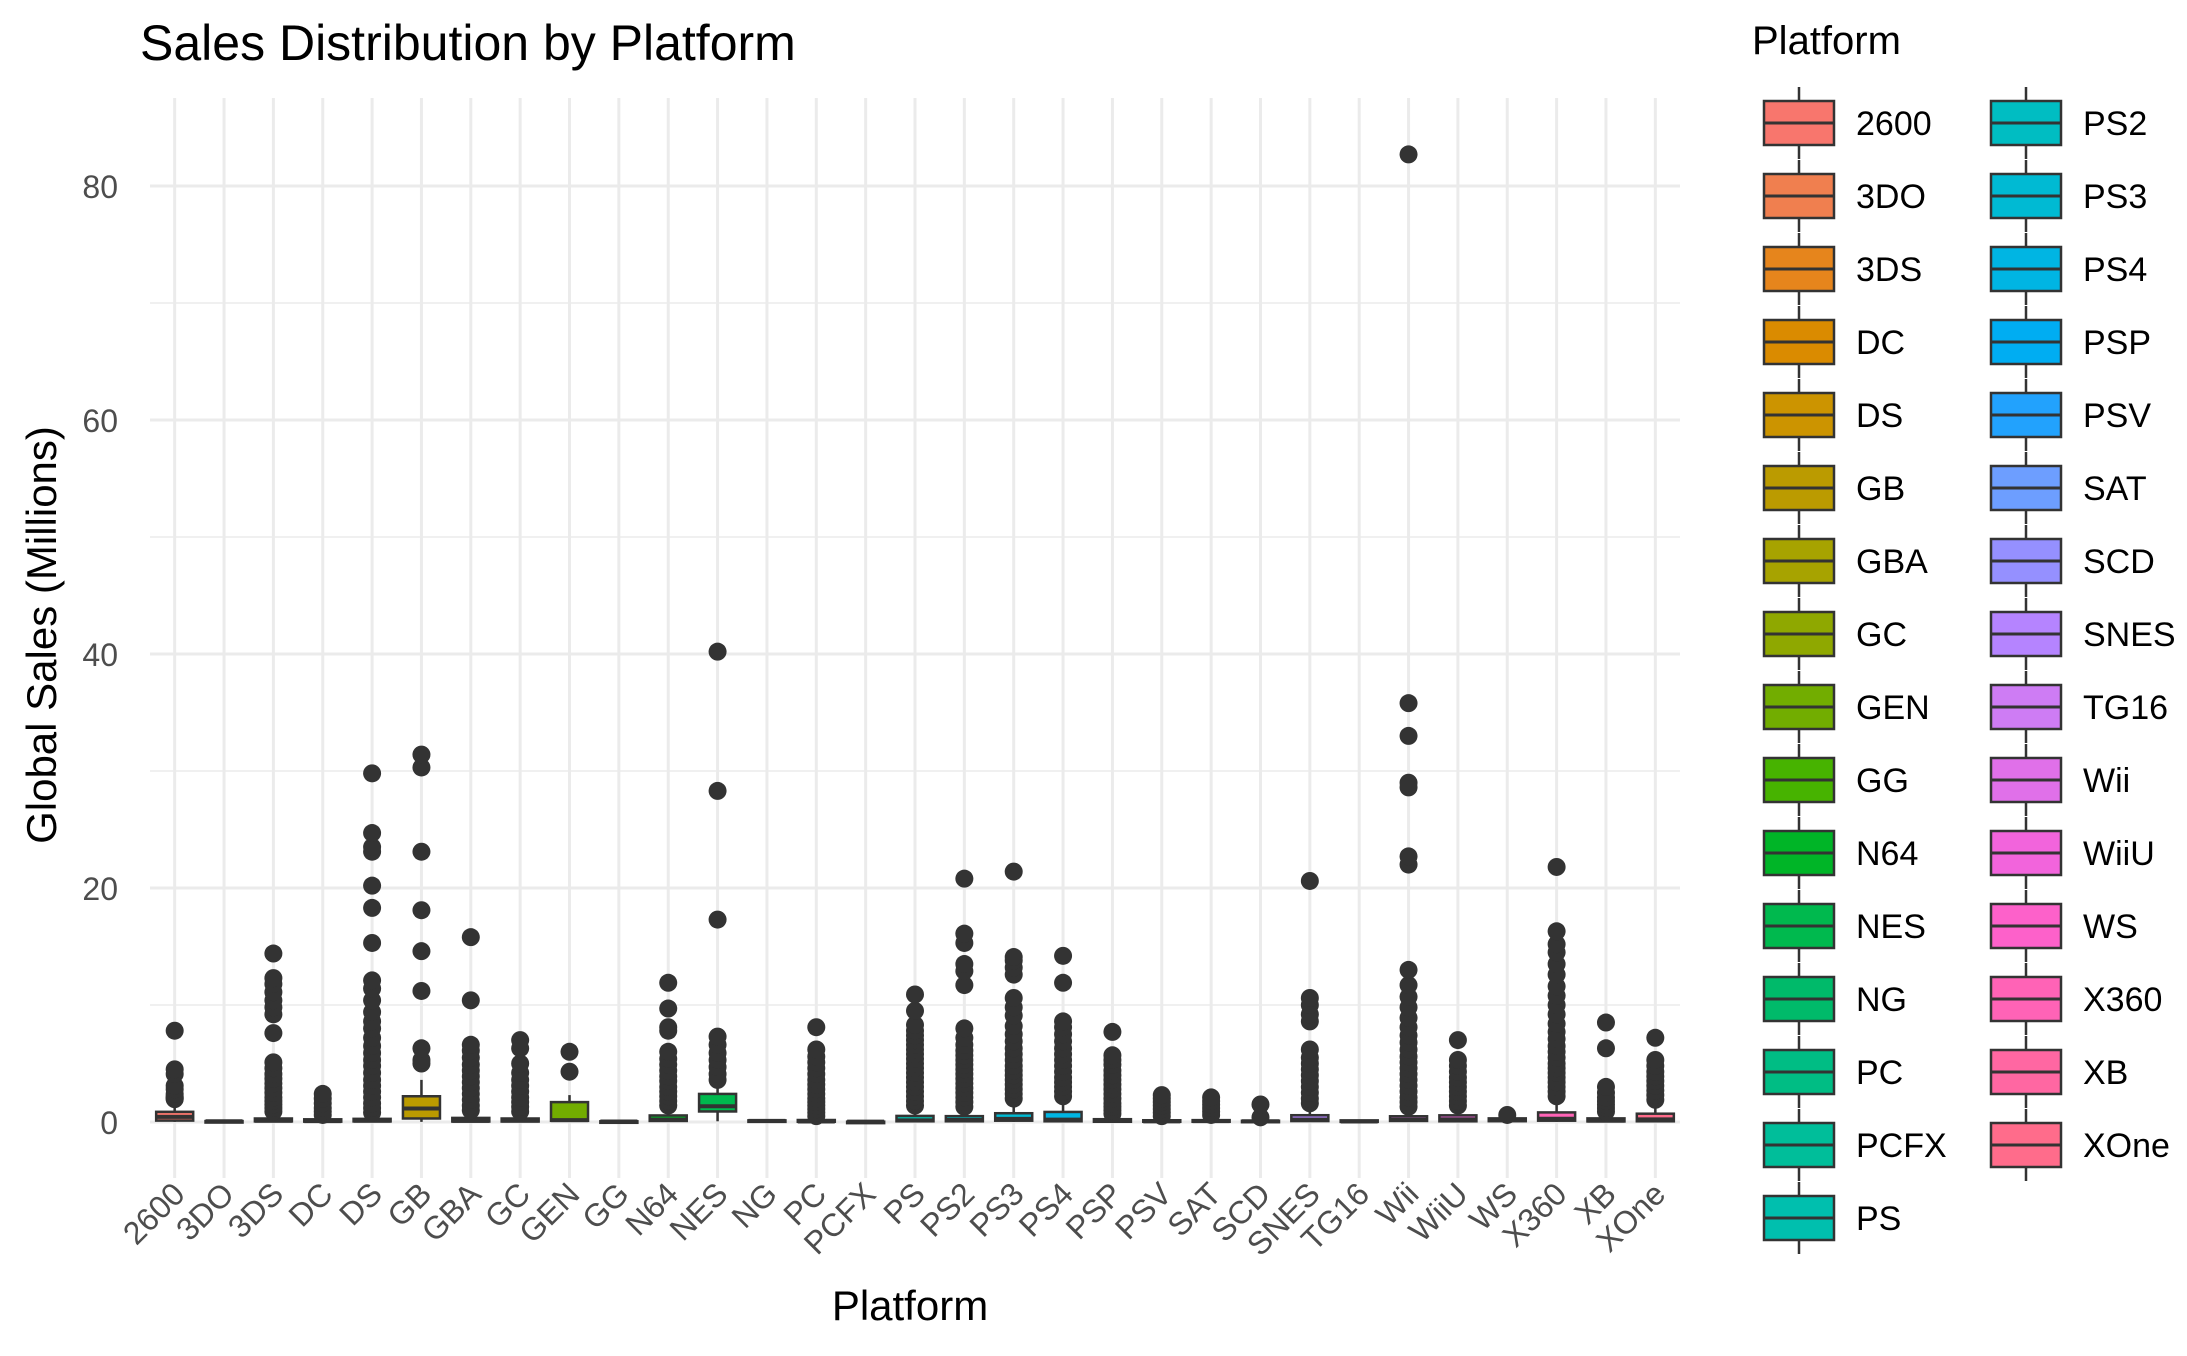  Describe the element at coordinates (2072, 853) in the screenshot. I see `legend-item-WiiU: WiiU` at that location.